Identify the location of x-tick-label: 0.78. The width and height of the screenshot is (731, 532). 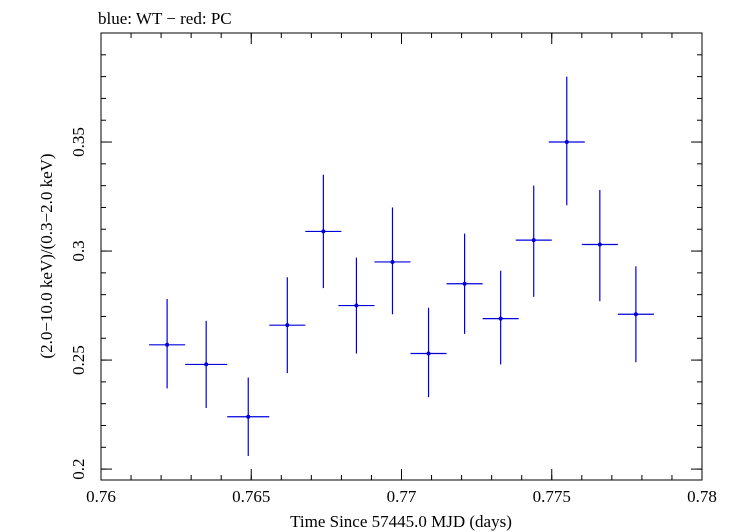
(702, 496).